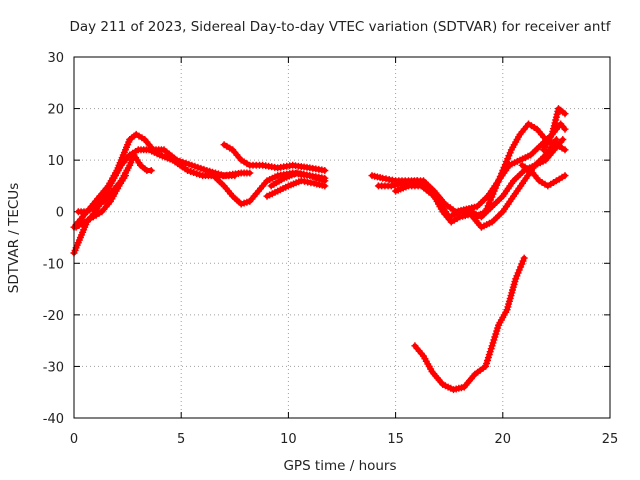 This screenshot has height=480, width=640. I want to click on series-line, so click(543, 175).